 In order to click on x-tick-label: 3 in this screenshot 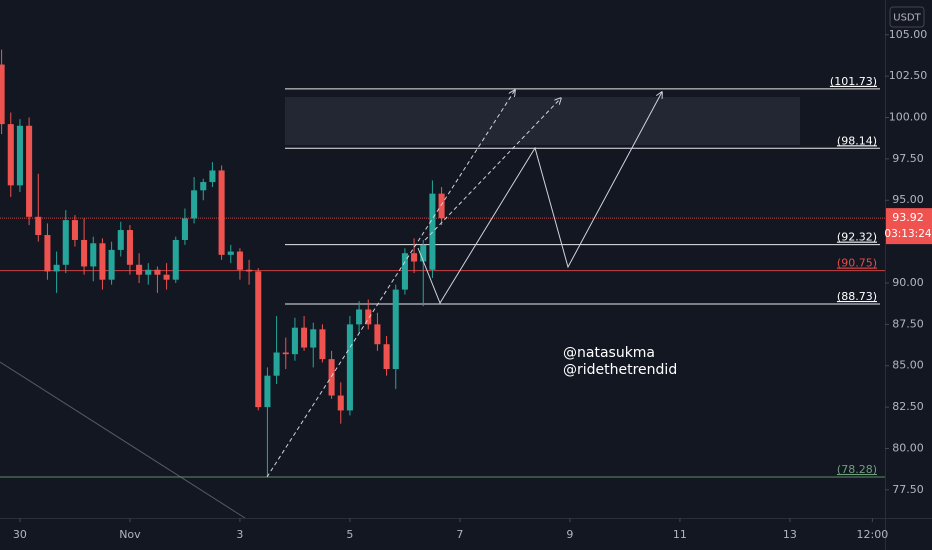, I will do `click(239, 534)`.